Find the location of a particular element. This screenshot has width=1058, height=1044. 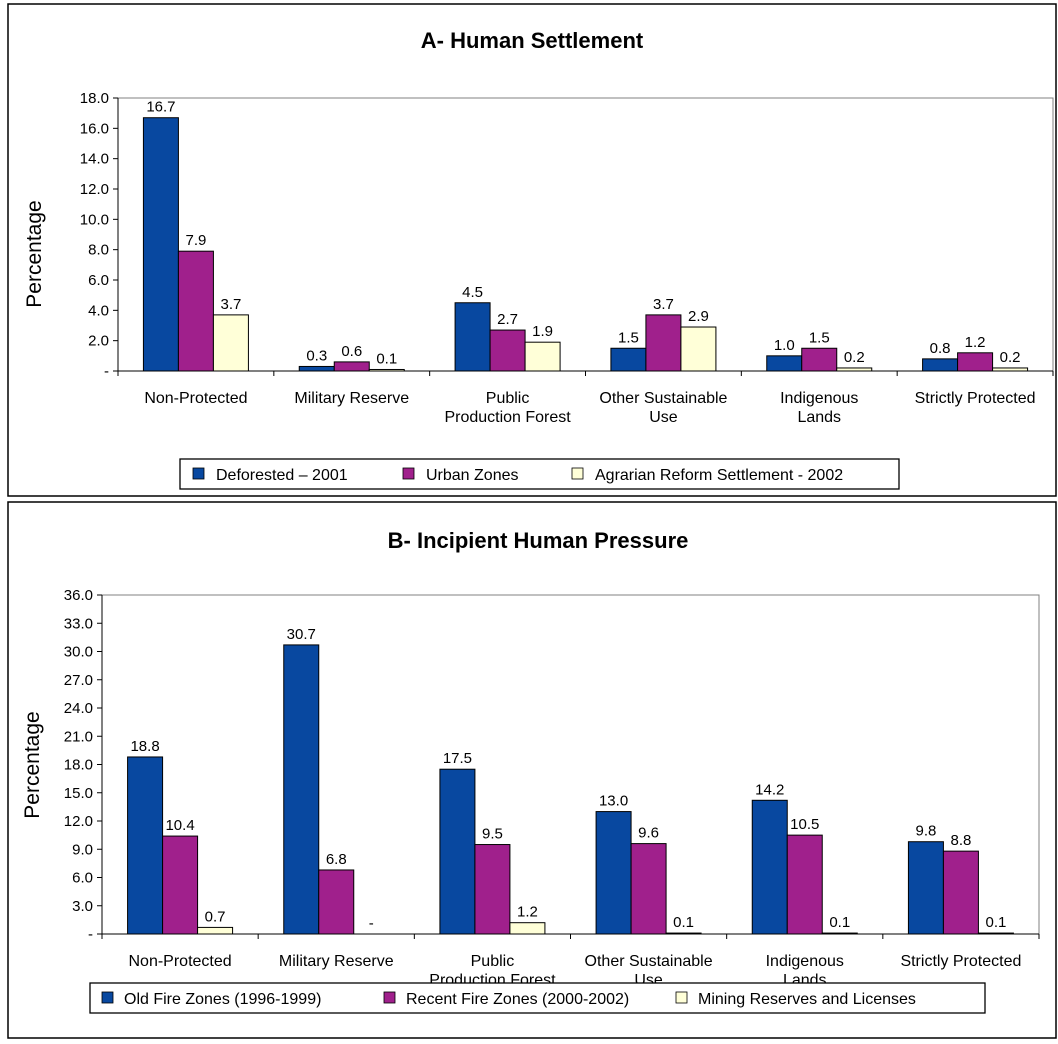

panel-a-category-label: Strictly Protected is located at coordinates (975, 398).